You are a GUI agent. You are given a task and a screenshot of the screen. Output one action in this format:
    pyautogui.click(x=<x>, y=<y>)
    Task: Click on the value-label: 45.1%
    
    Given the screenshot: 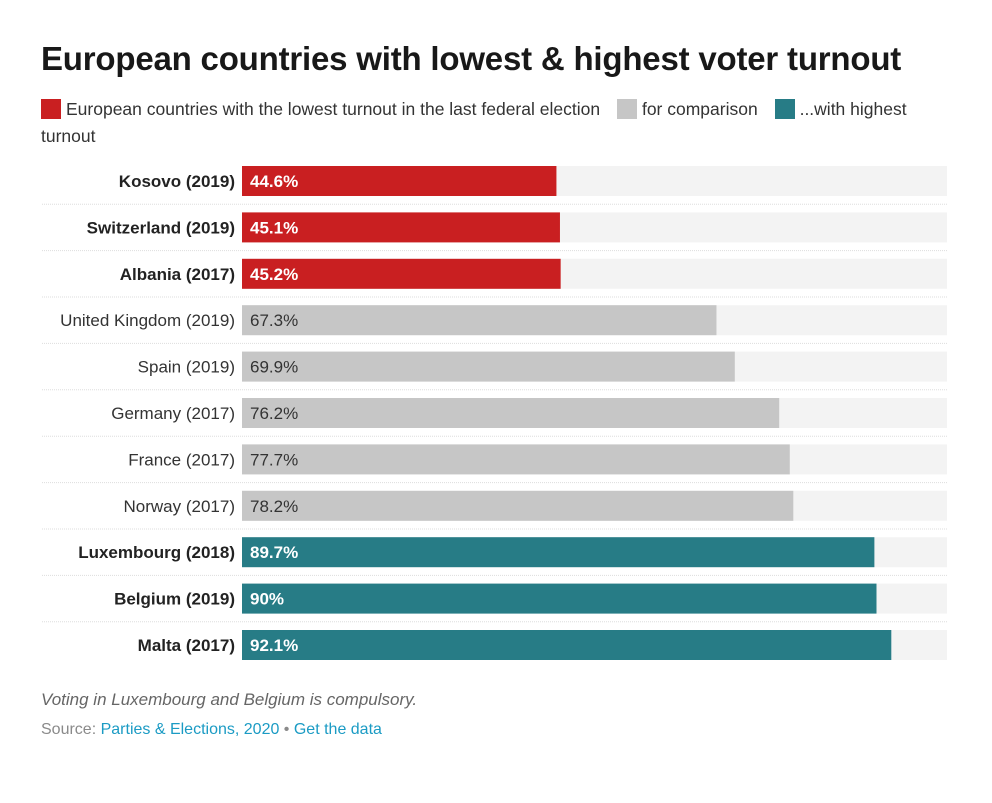 What is the action you would take?
    pyautogui.click(x=274, y=227)
    